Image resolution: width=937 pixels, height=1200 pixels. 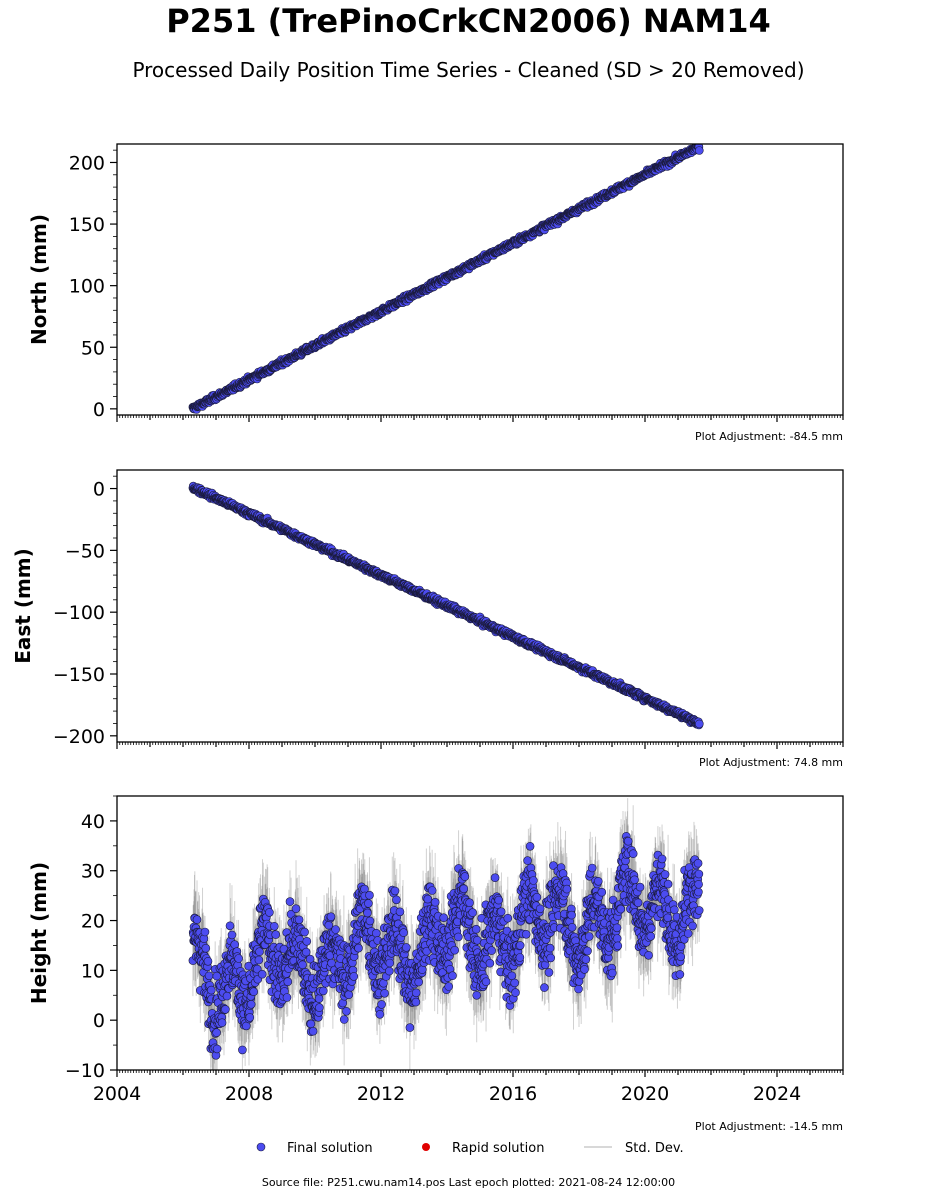 I want to click on plot-adjustment-note: Plot Adjustment: -84.5 mm, so click(x=769, y=436).